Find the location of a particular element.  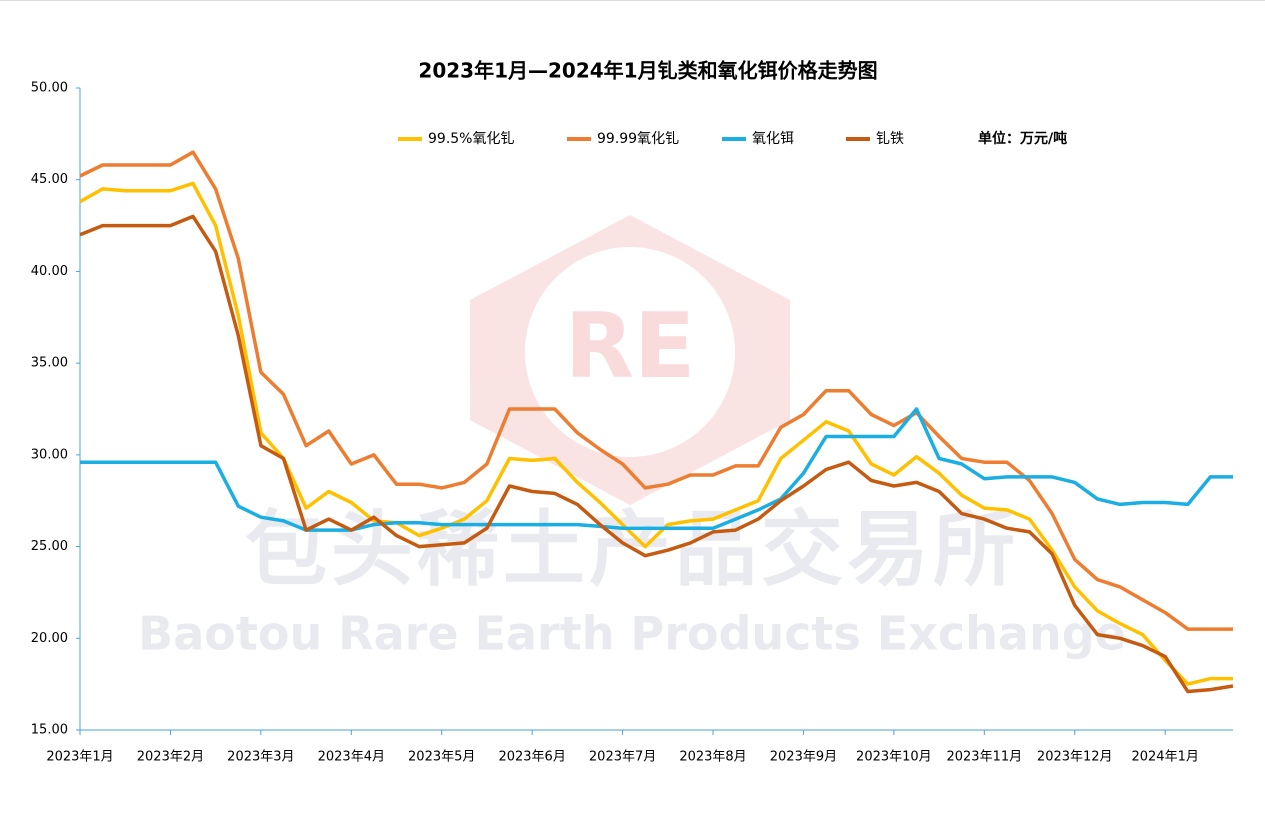

legend-label: 钆铁 is located at coordinates (890, 139).